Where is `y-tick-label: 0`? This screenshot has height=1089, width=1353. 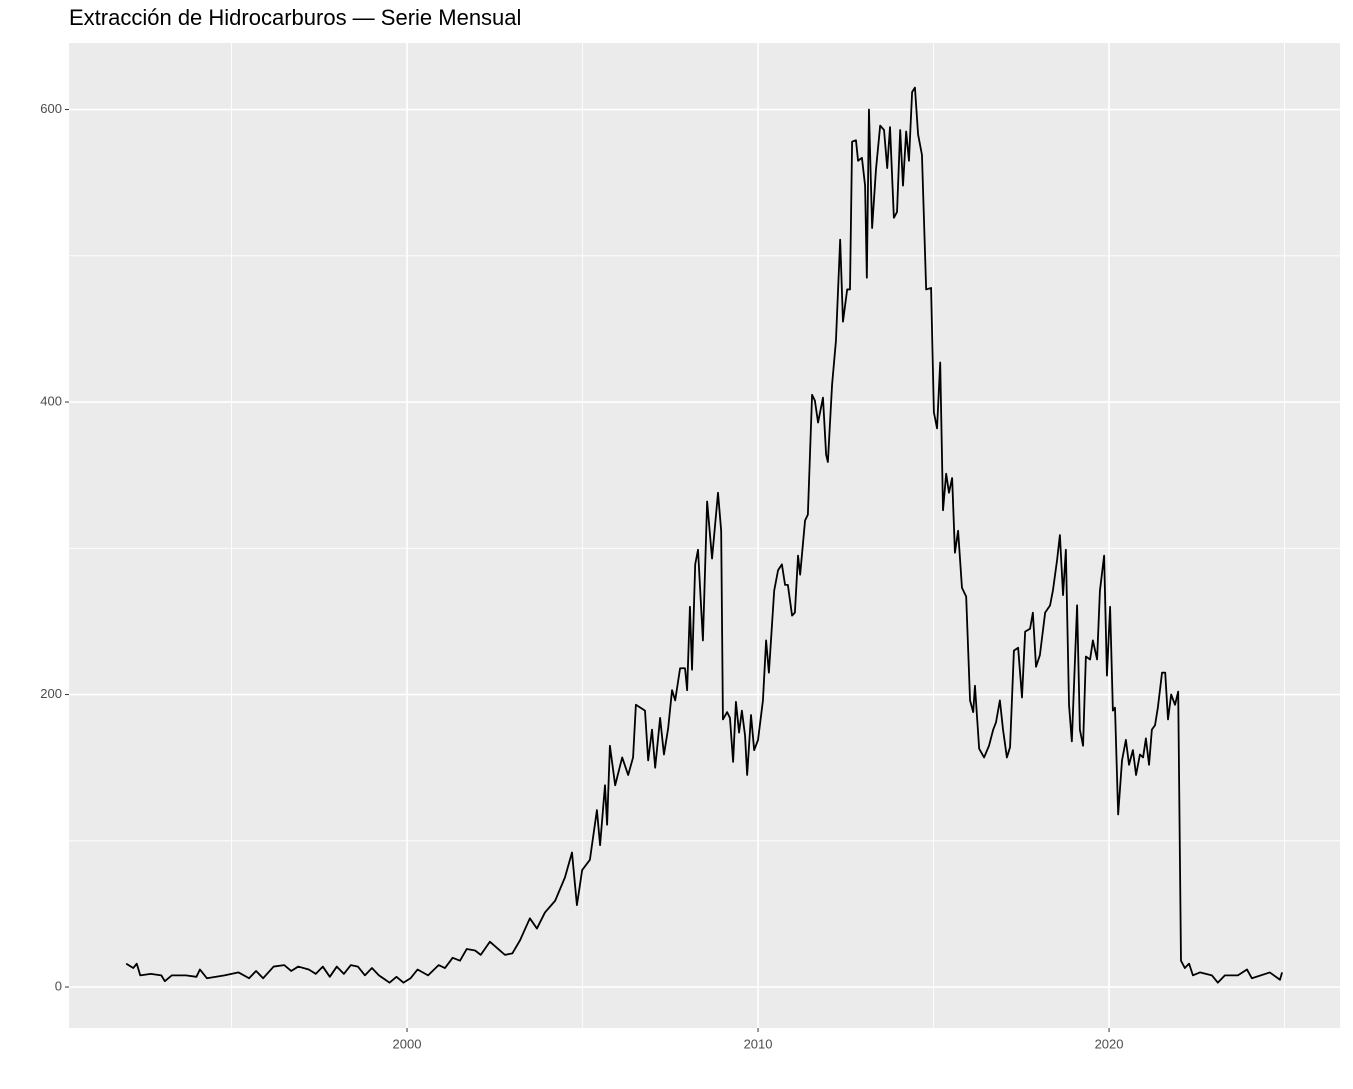
y-tick-label: 0 is located at coordinates (58, 985).